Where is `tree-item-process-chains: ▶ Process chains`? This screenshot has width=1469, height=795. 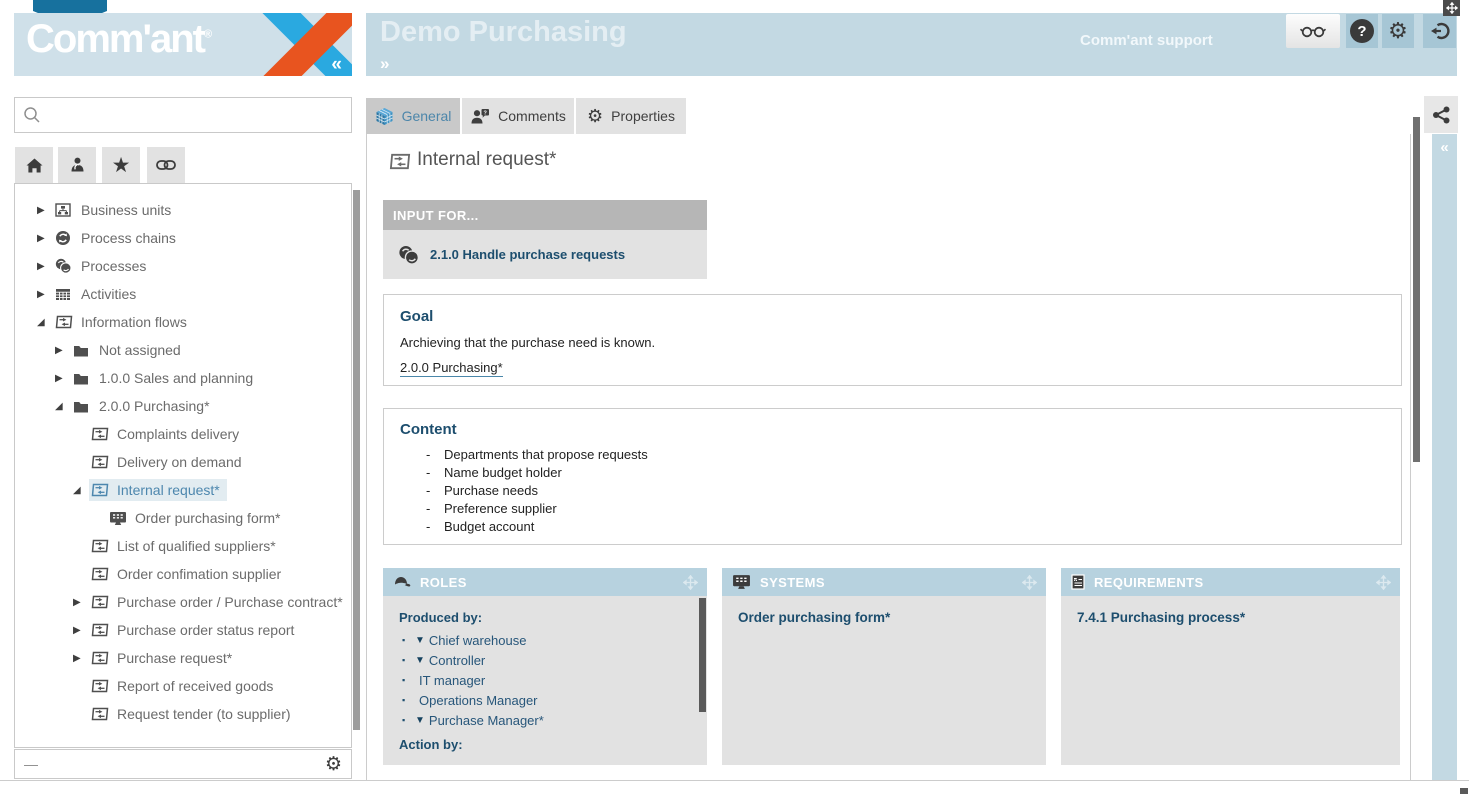 tree-item-process-chains: ▶ Process chains is located at coordinates (183, 238).